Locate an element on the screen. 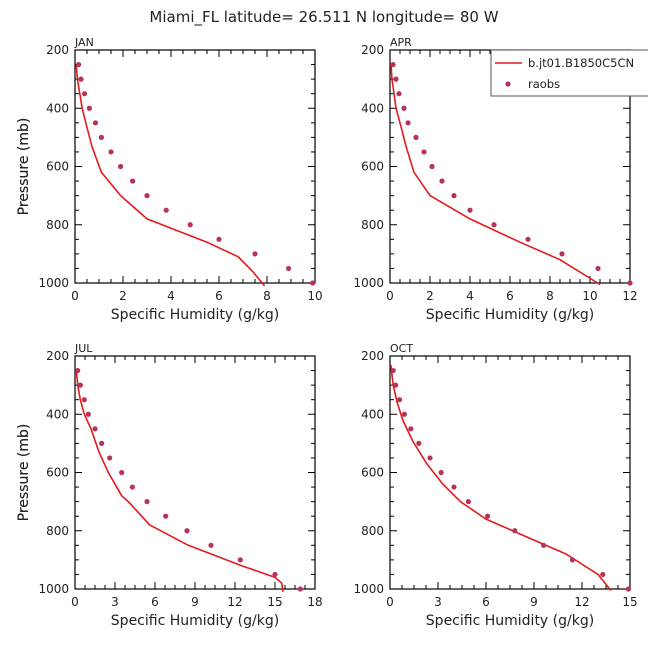  panel-label: OCT is located at coordinates (401, 348).